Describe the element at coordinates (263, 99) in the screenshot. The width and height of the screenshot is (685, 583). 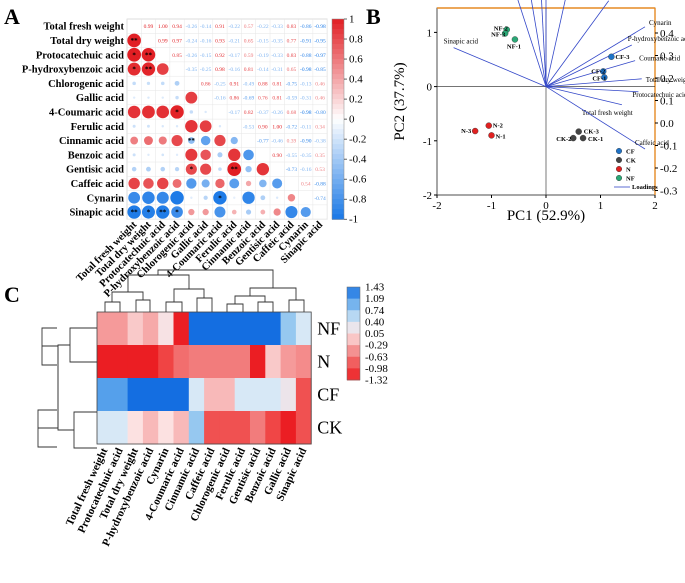
I see `correlation-value: 0.76` at that location.